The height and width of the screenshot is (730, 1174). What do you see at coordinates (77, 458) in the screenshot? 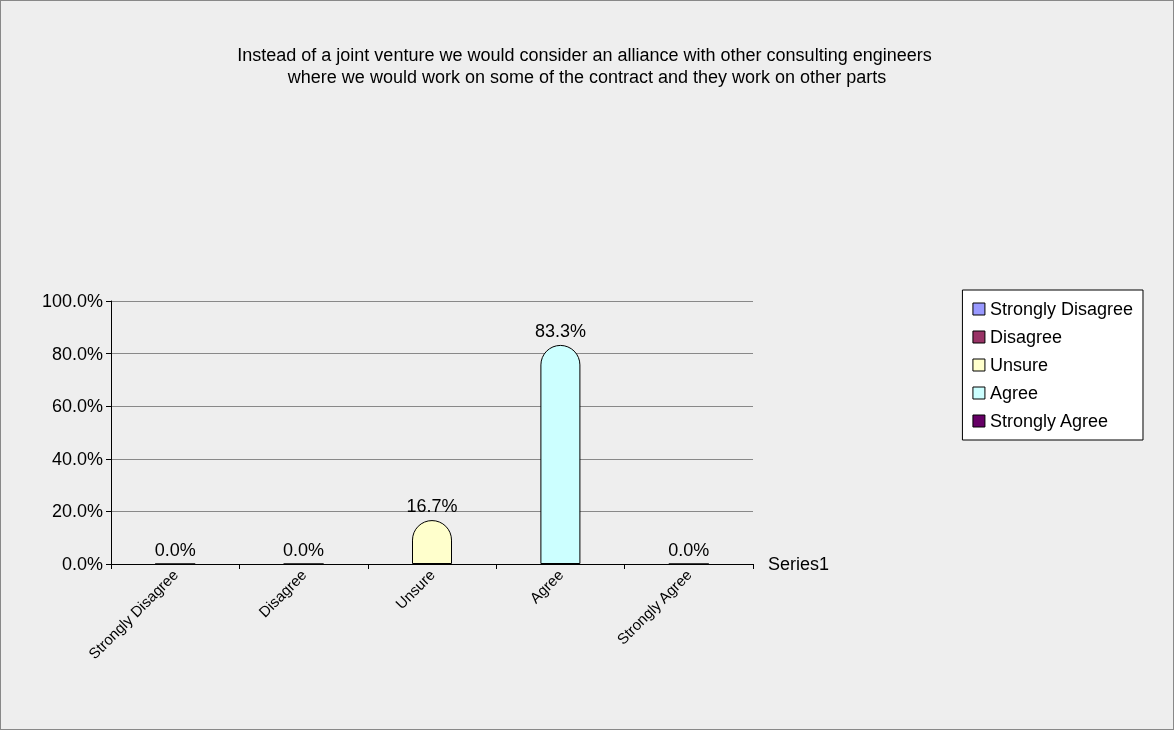
I see `y-tick-label: 40.0%` at bounding box center [77, 458].